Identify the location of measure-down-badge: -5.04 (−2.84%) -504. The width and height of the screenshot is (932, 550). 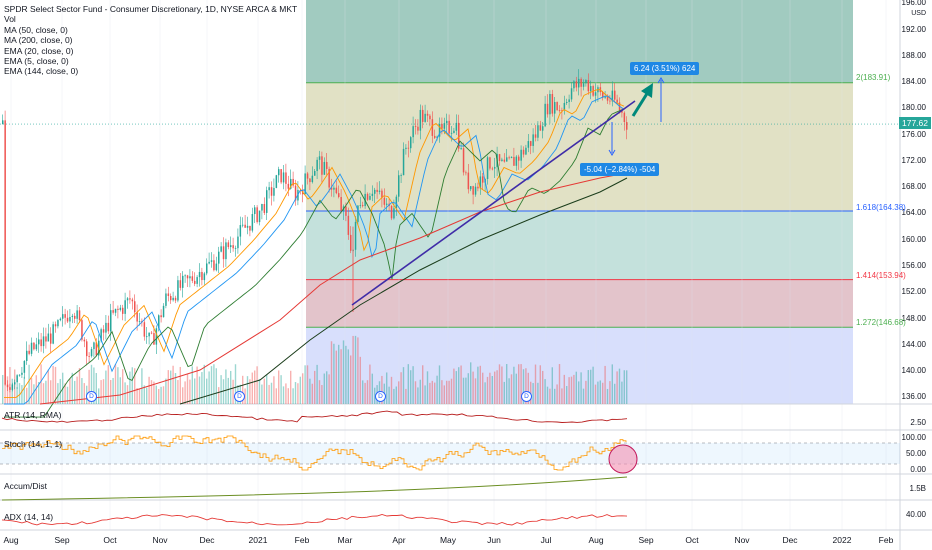
(620, 169).